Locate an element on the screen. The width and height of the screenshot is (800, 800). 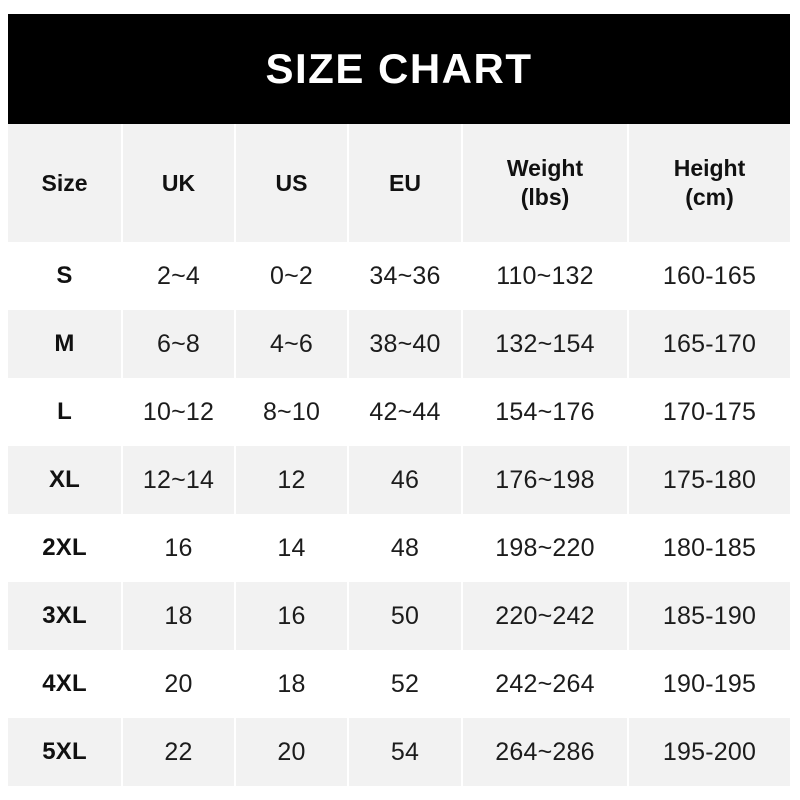
page-title: SIZE CHART is located at coordinates (399, 68).